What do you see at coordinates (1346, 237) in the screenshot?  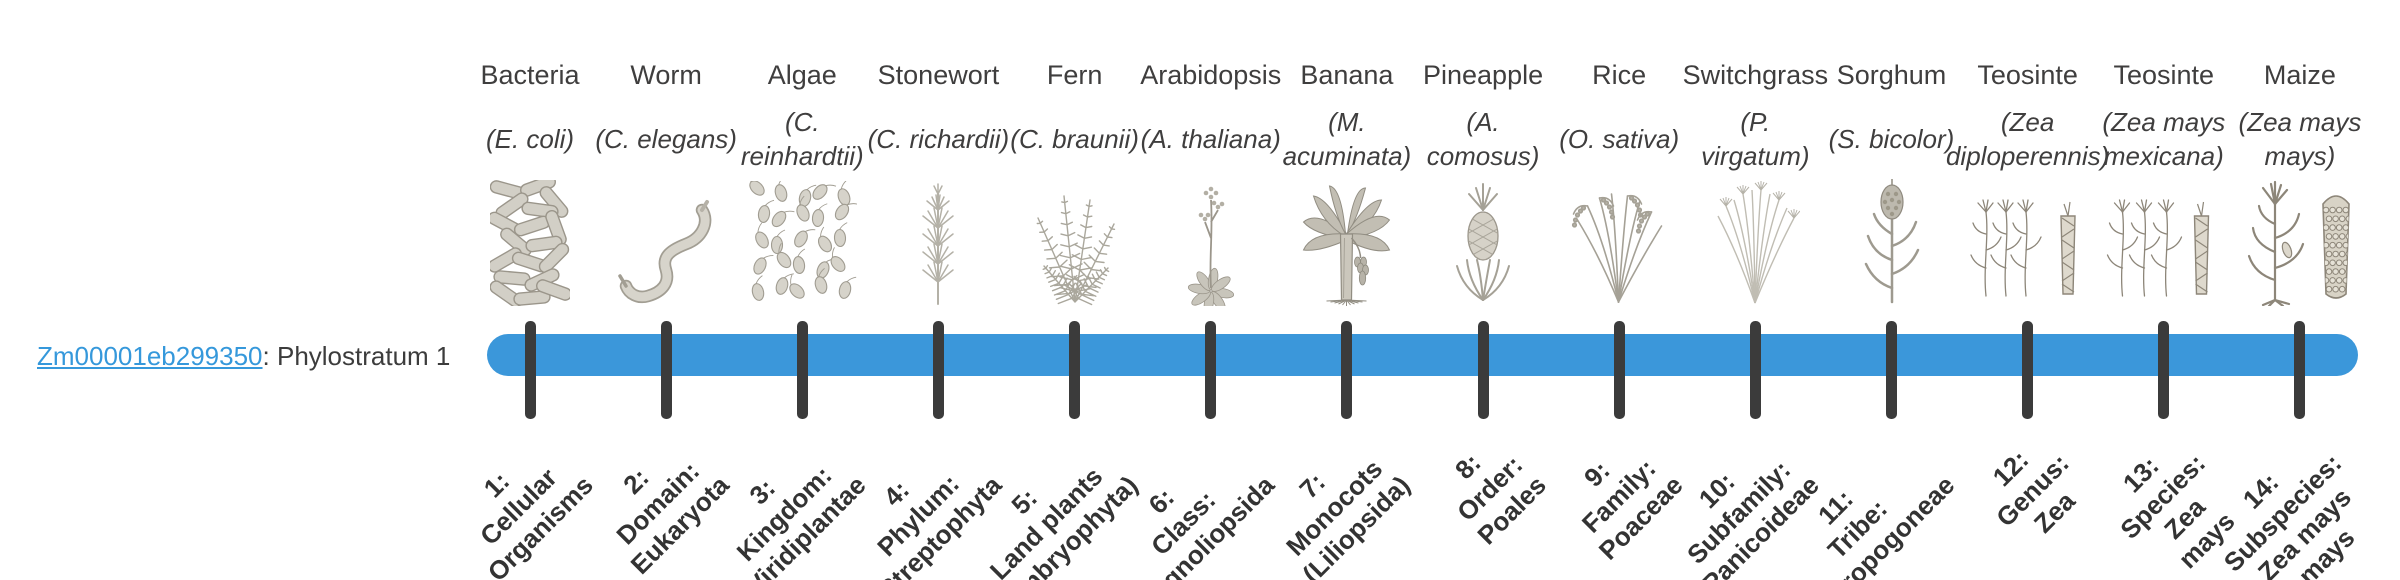 I see `banana-illustration` at bounding box center [1346, 237].